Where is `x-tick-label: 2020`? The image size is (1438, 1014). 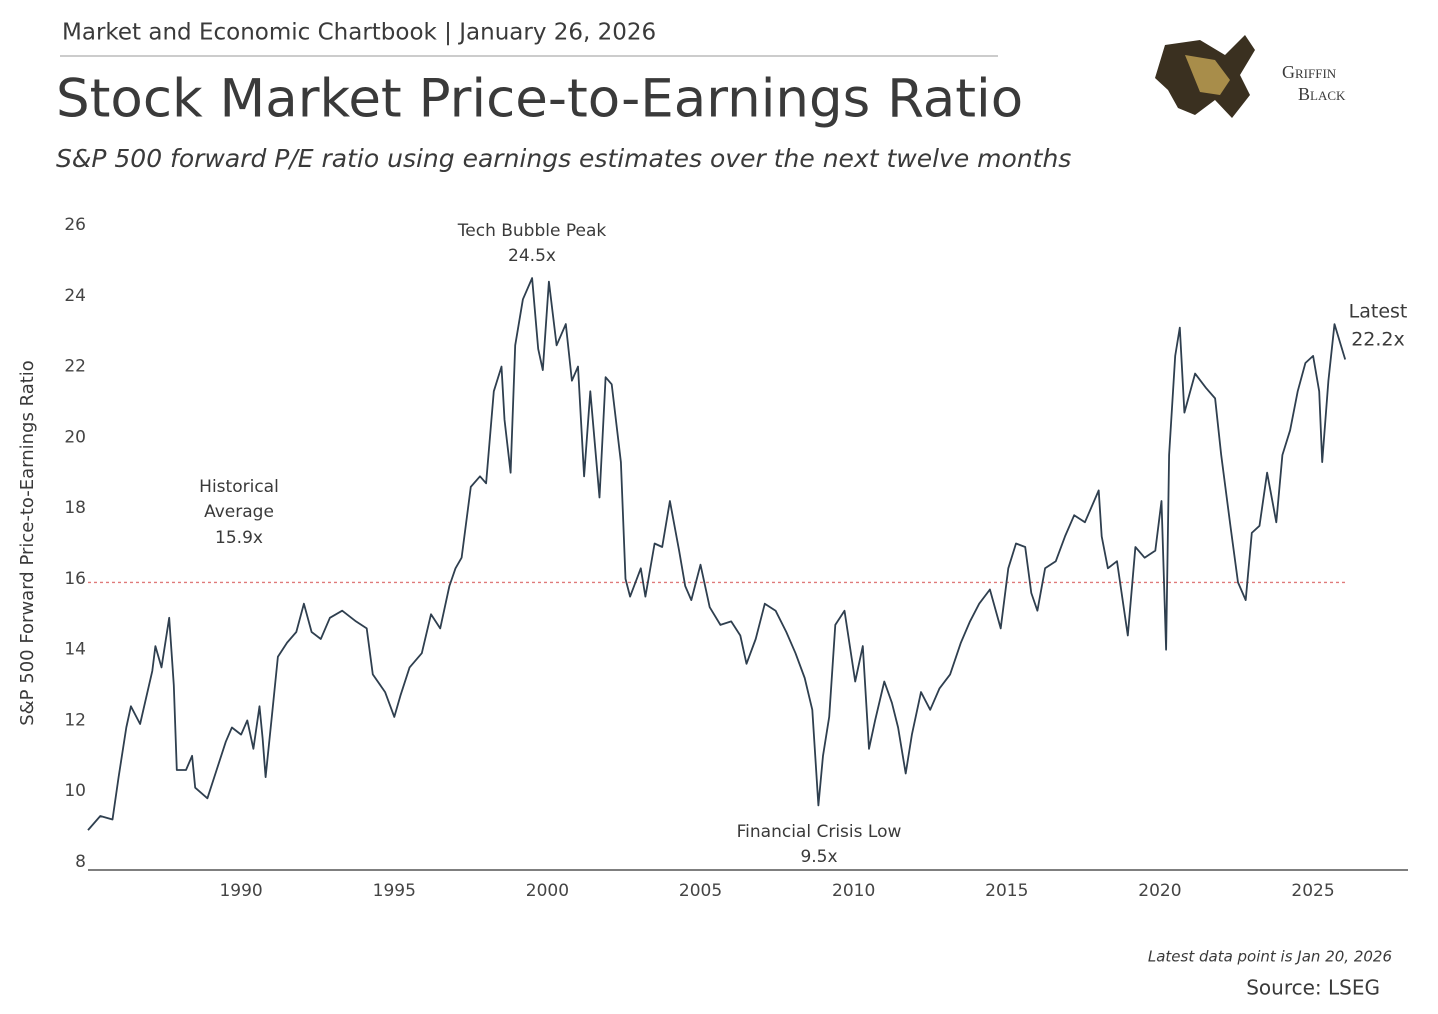
x-tick-label: 2020 is located at coordinates (1159, 891).